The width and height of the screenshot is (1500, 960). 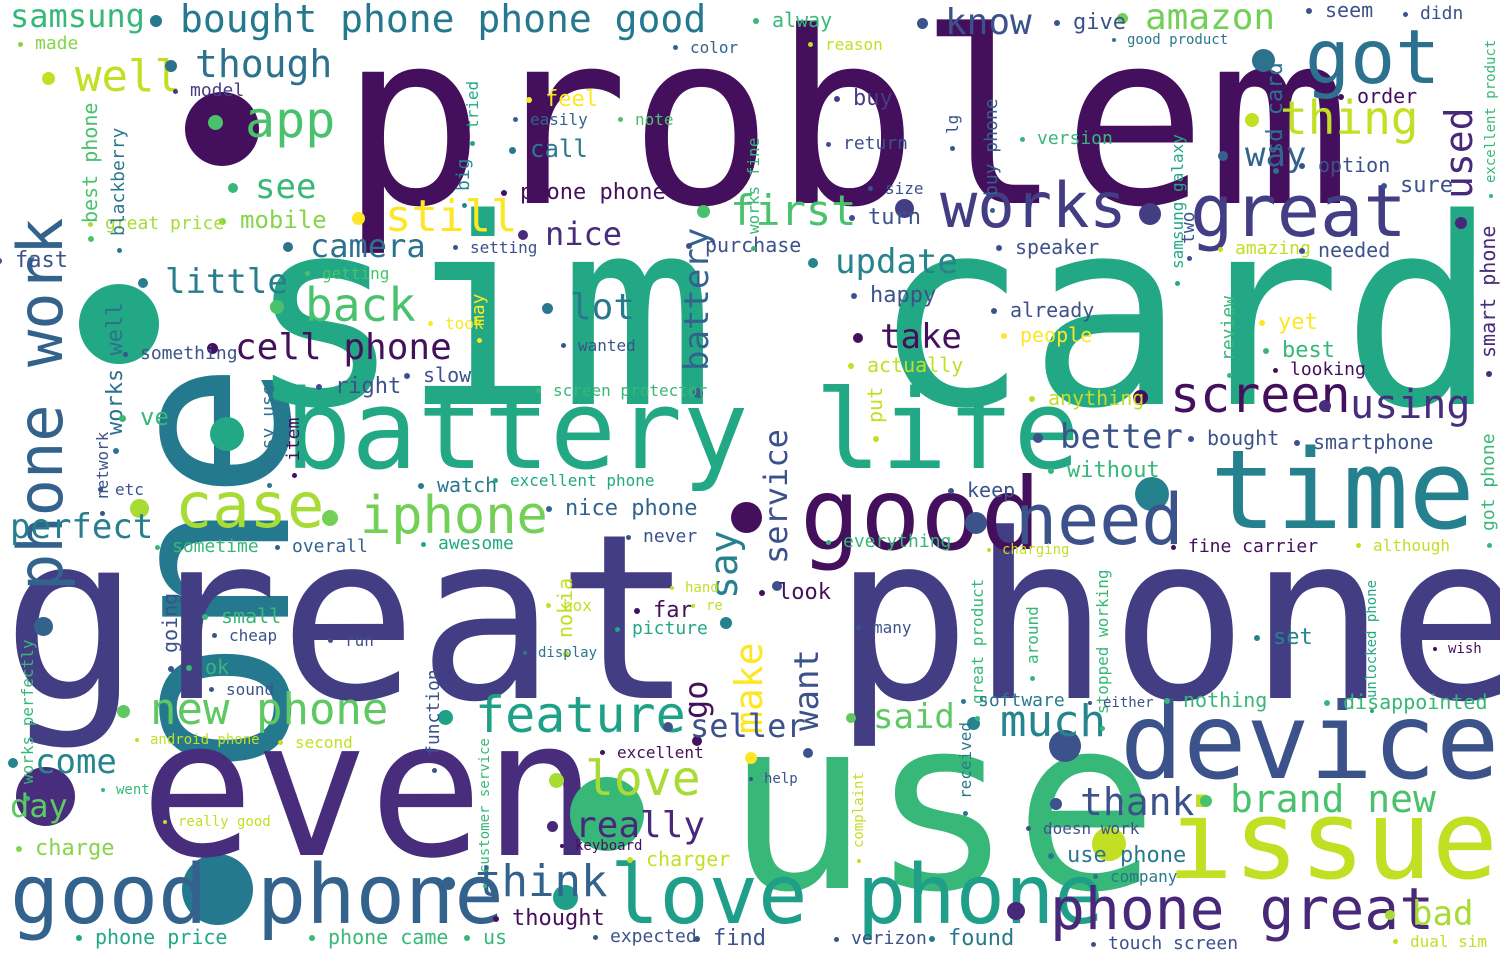 I want to click on cloud-word: brand new, so click(x=1333, y=799).